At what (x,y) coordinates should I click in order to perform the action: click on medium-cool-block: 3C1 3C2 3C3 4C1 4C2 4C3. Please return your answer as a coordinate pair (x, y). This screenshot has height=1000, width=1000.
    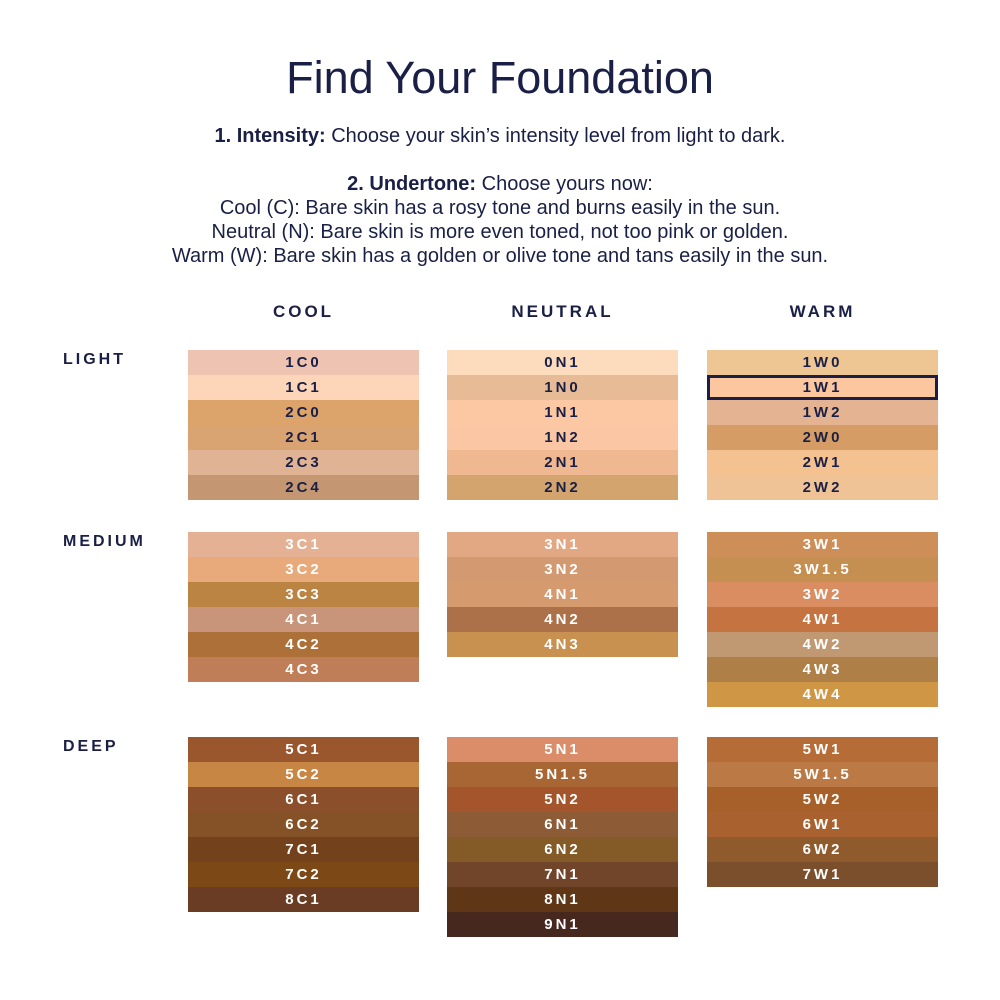
    Looking at the image, I should click on (303, 607).